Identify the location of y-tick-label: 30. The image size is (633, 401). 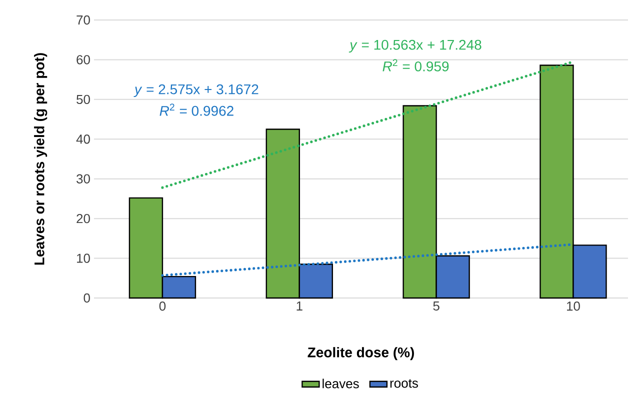
(83, 179).